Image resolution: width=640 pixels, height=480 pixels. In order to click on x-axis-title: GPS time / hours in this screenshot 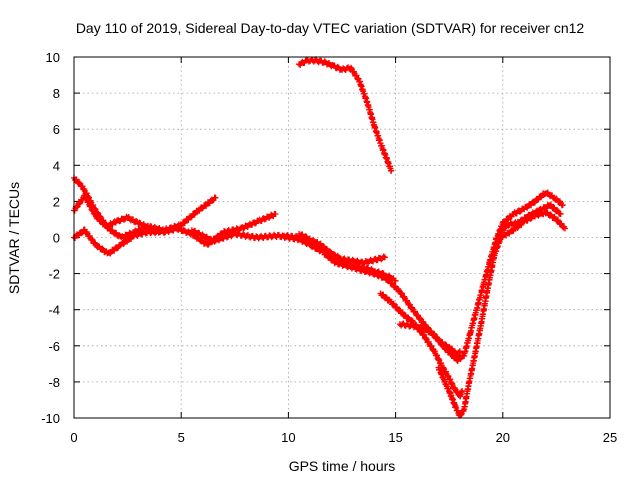, I will do `click(342, 466)`.